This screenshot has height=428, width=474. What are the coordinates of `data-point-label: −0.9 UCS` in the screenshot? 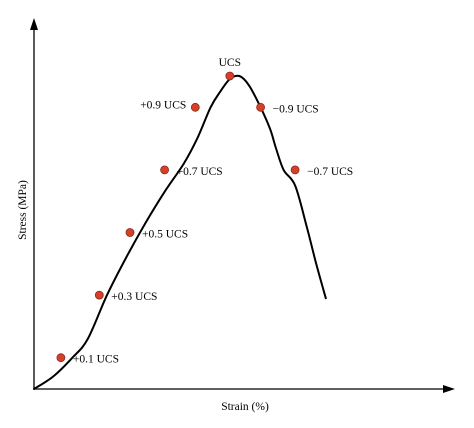 It's located at (296, 109).